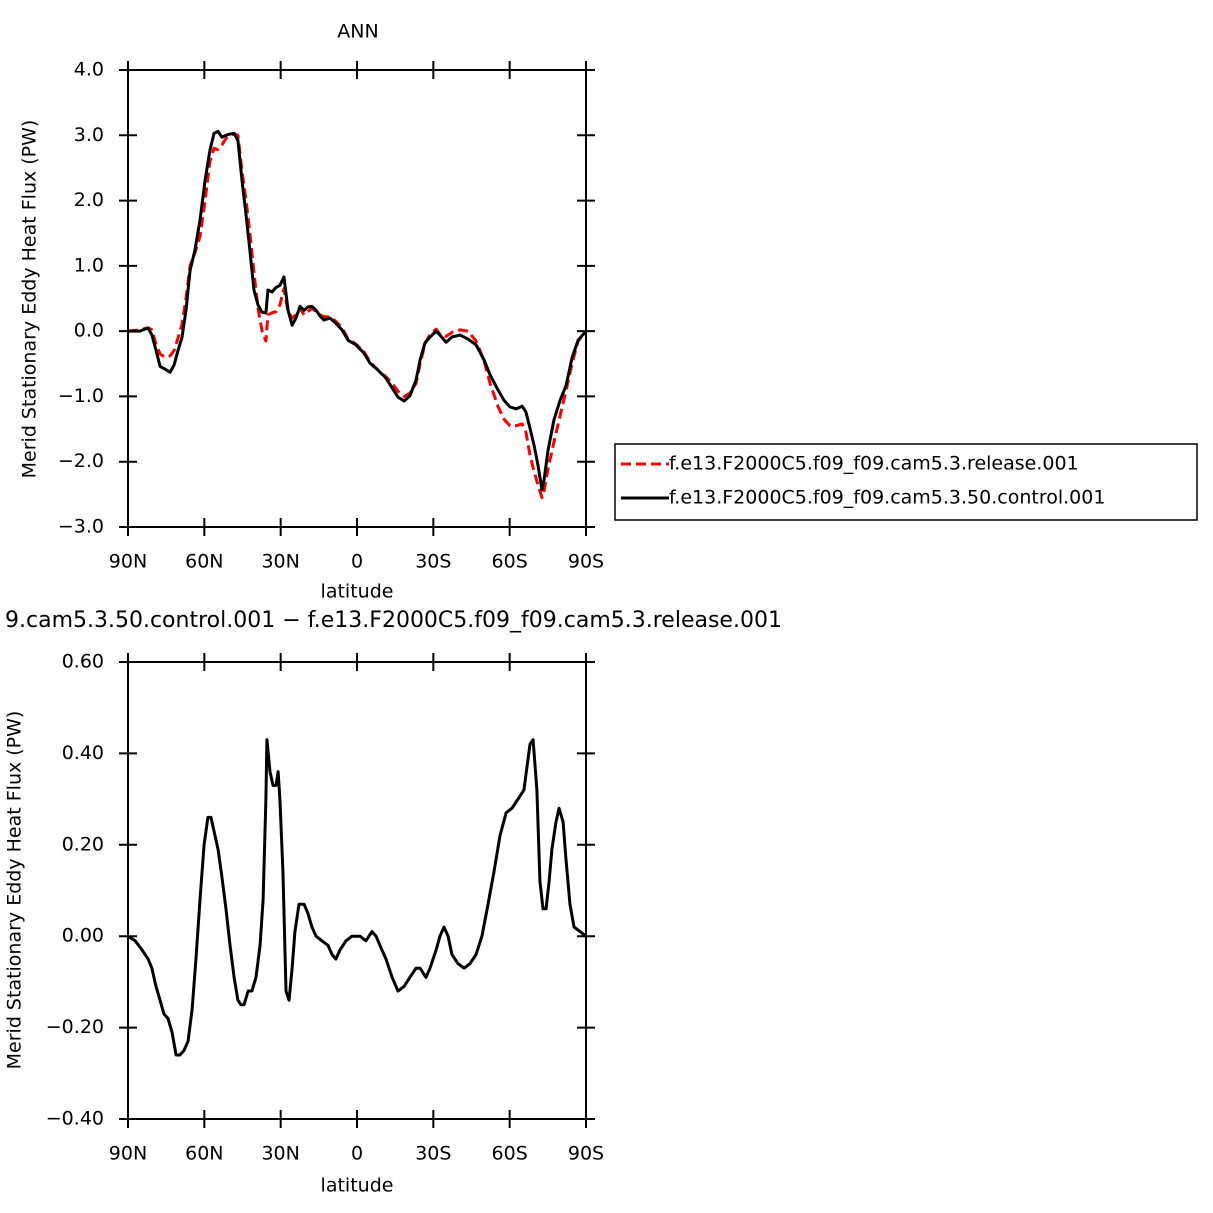  I want to click on y-tick-label: 2.0, so click(89, 200).